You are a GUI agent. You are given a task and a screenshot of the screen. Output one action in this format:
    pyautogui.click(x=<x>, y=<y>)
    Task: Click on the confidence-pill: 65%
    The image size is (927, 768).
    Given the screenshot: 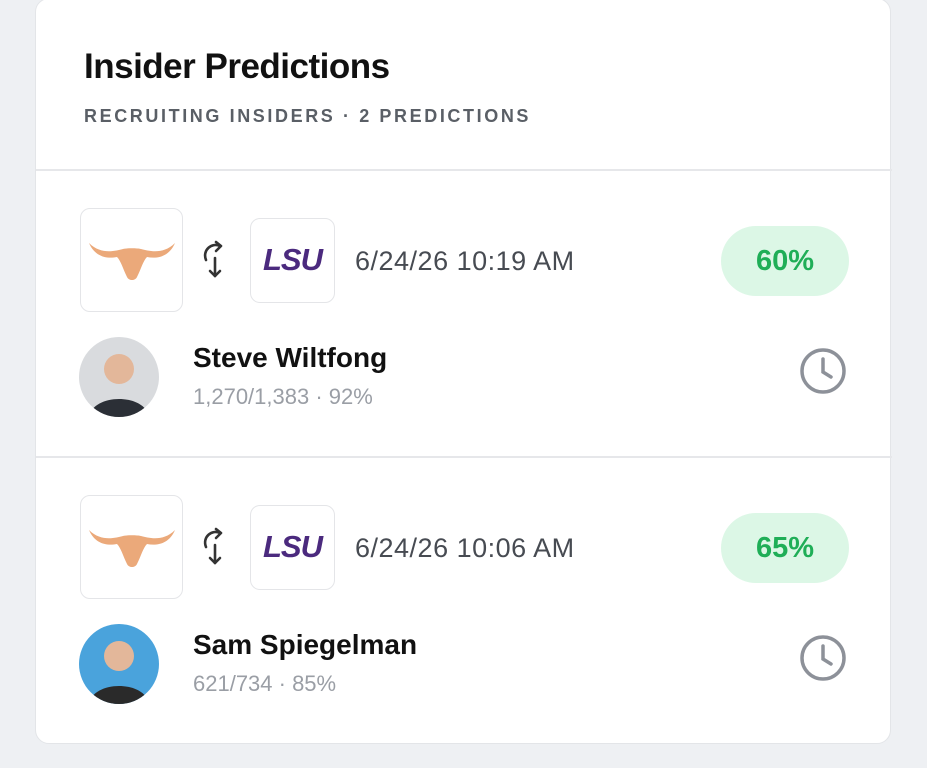 What is the action you would take?
    pyautogui.click(x=785, y=548)
    